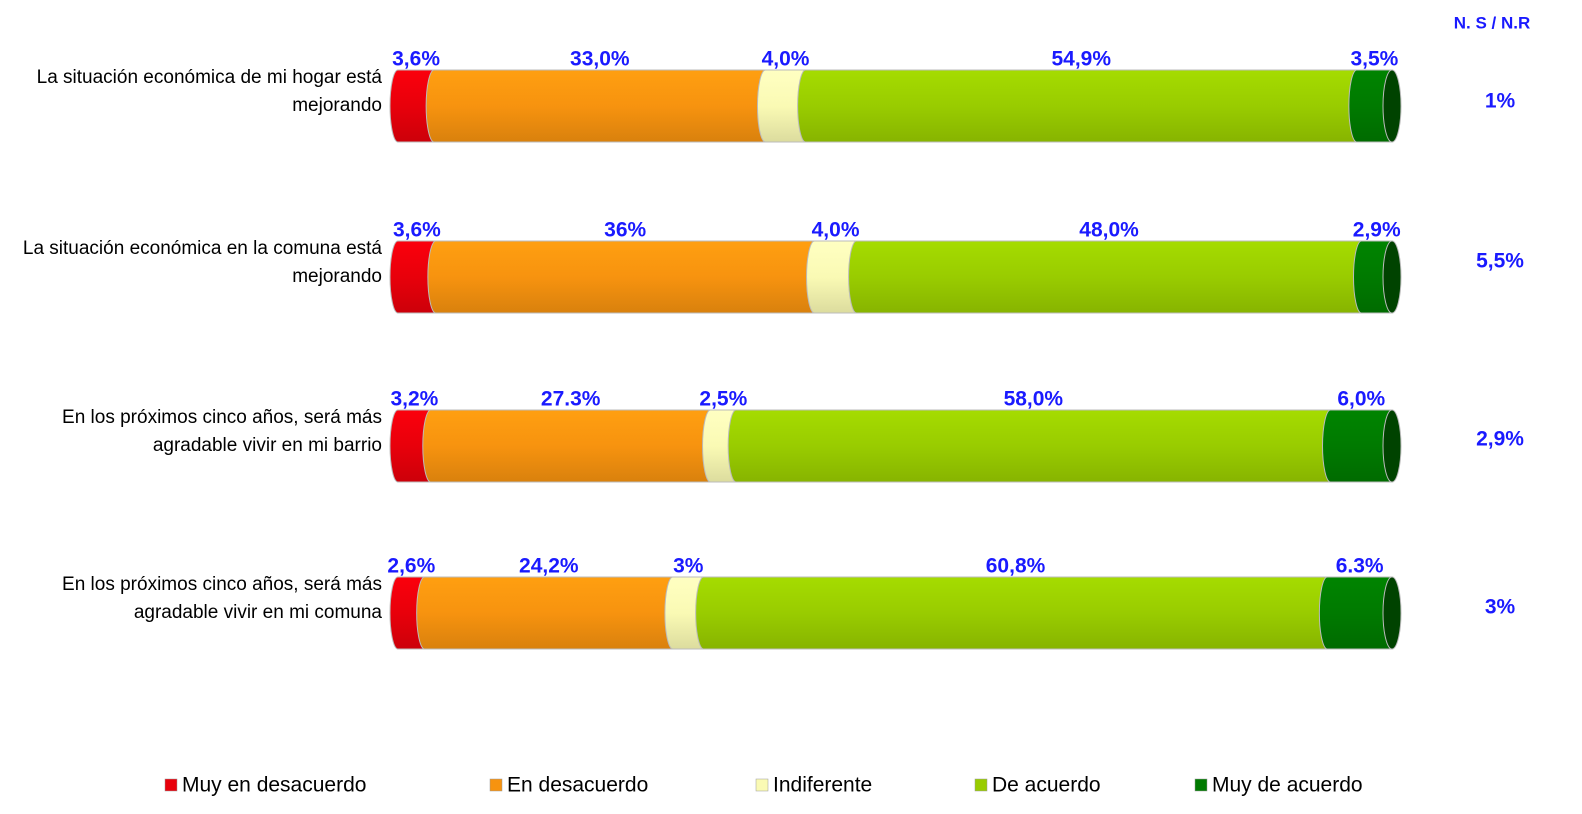  What do you see at coordinates (411, 566) in the screenshot?
I see `data-label: 2,6%` at bounding box center [411, 566].